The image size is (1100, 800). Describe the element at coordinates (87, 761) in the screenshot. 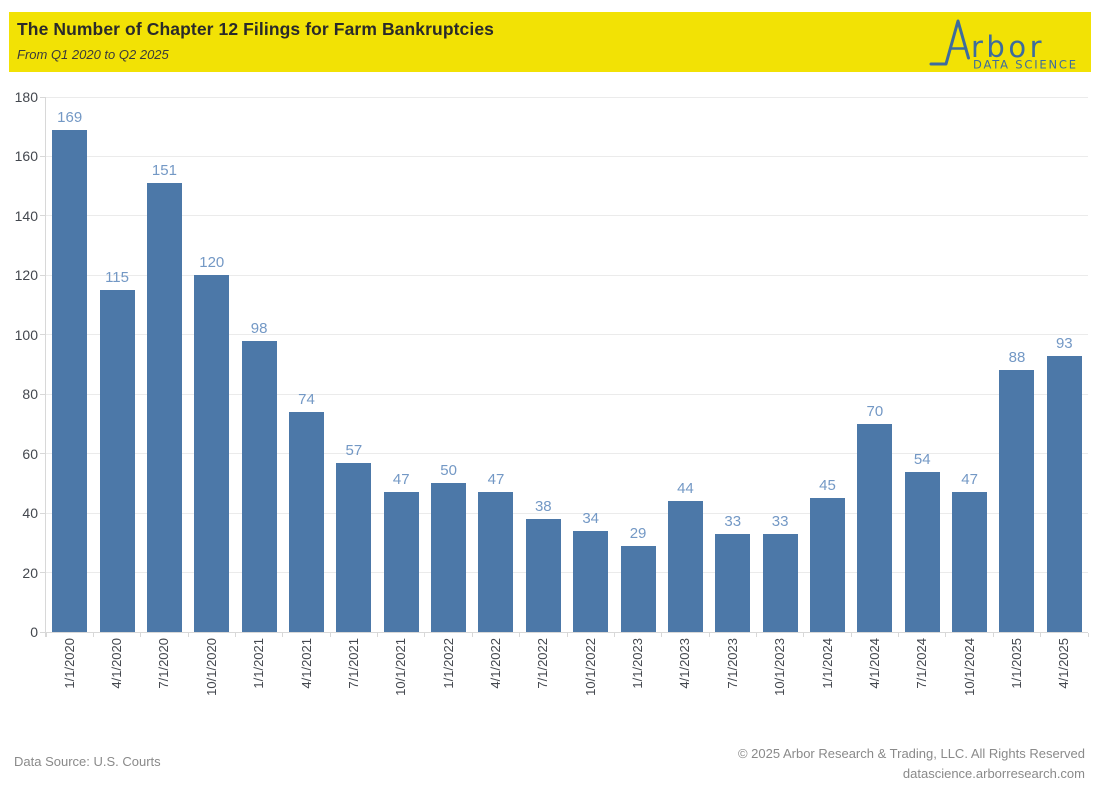

I see `data-source-note: Data Source: U.S. Courts` at that location.